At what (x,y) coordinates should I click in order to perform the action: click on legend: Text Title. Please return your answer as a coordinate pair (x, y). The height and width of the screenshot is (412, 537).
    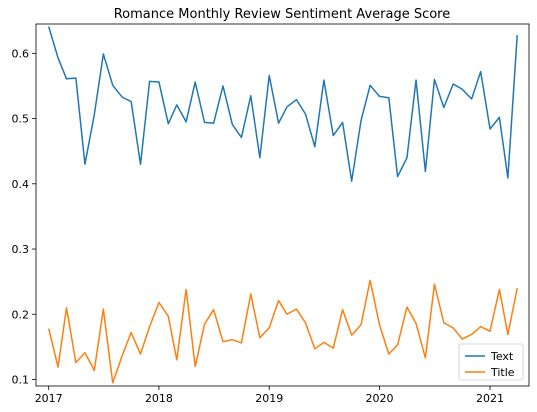
    Looking at the image, I should click on (491, 362).